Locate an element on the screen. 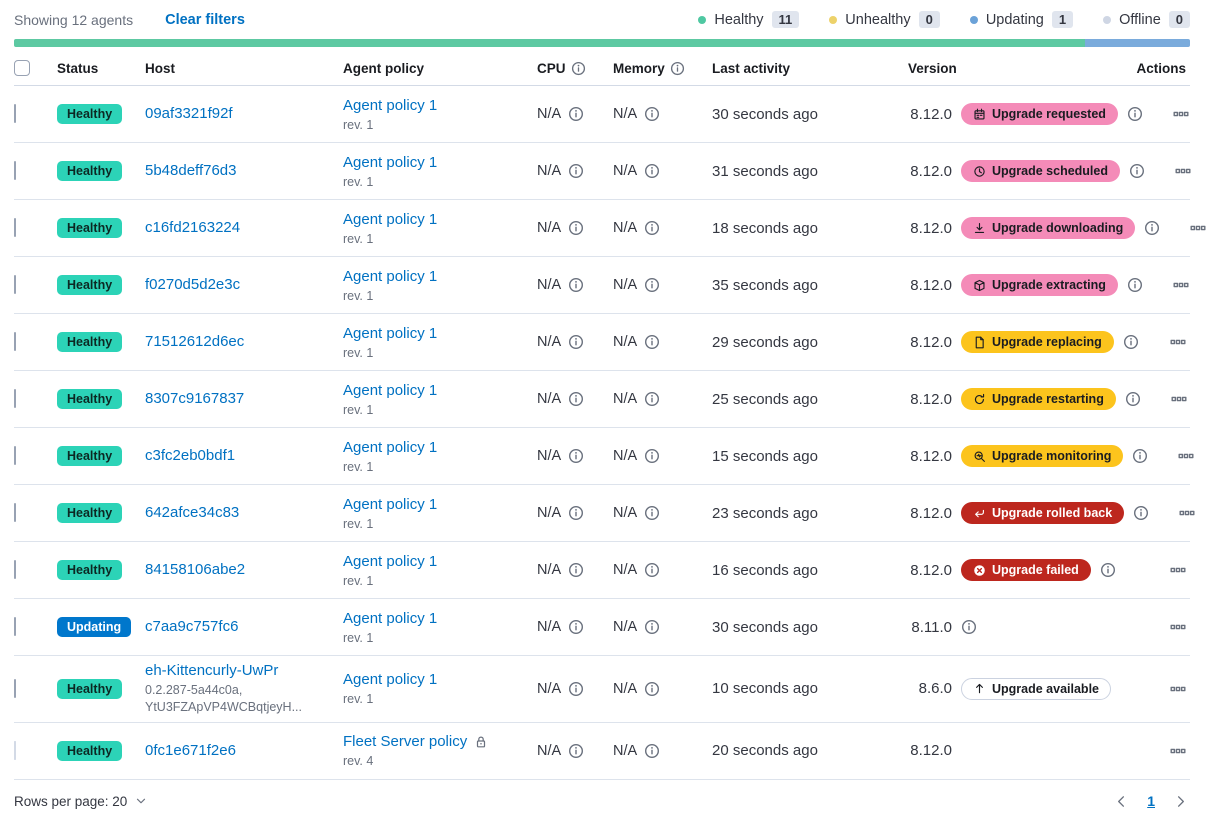 Image resolution: width=1225 pixels, height=838 pixels. host-link: 5b48deff76d3 is located at coordinates (191, 170).